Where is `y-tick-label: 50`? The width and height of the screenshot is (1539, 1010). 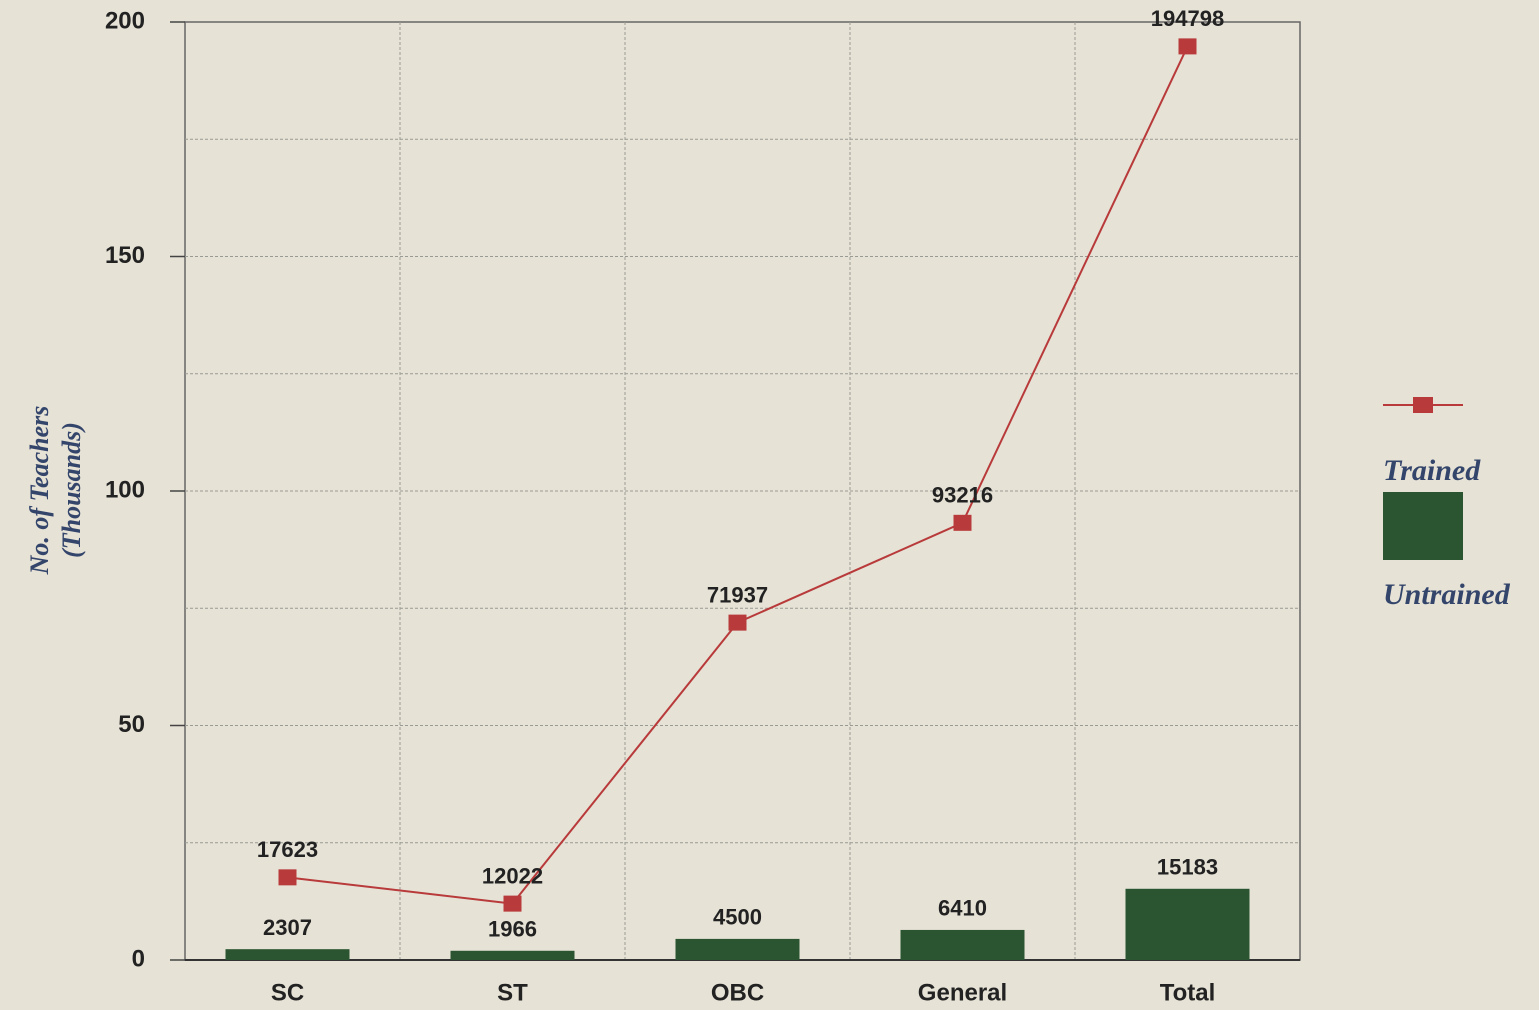
y-tick-label: 50 is located at coordinates (131, 724).